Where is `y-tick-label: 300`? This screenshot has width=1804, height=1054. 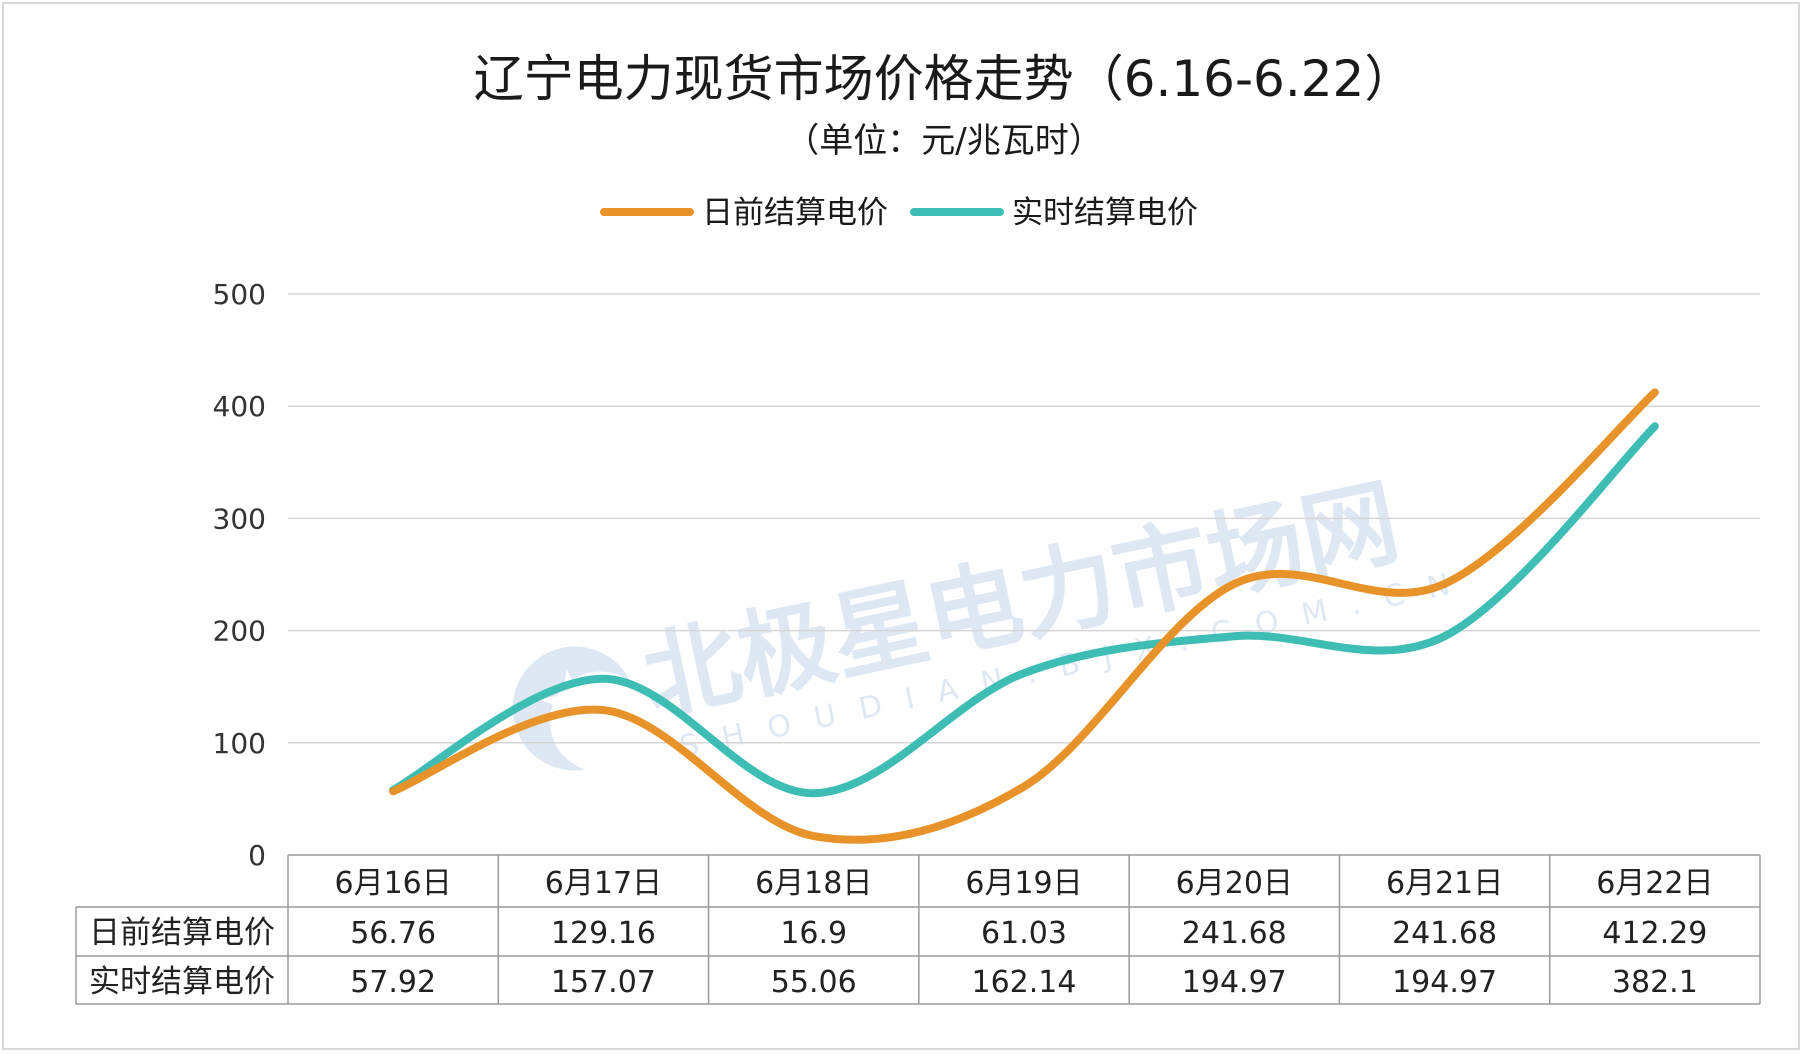 y-tick-label: 300 is located at coordinates (239, 518).